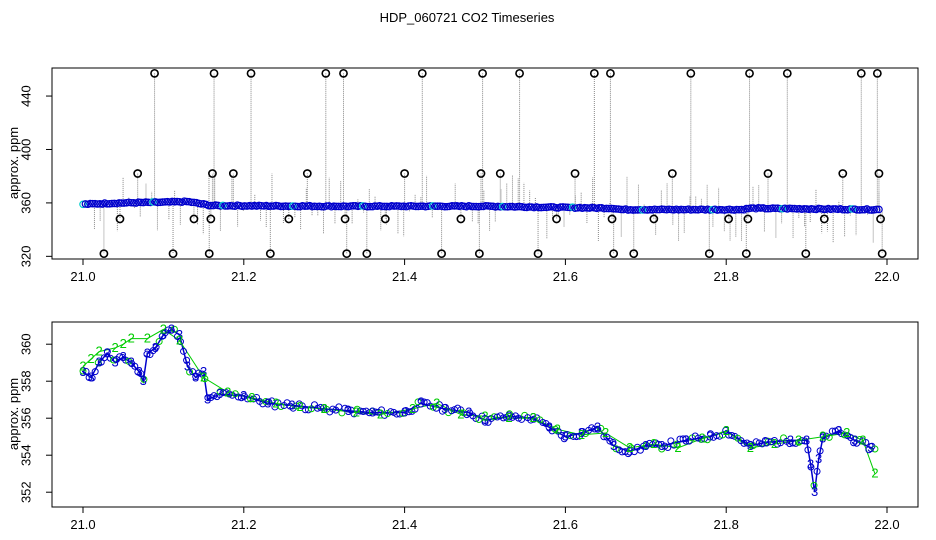  Describe the element at coordinates (35, 176) in the screenshot. I see `top-y-axis: 320 360 400 440` at that location.